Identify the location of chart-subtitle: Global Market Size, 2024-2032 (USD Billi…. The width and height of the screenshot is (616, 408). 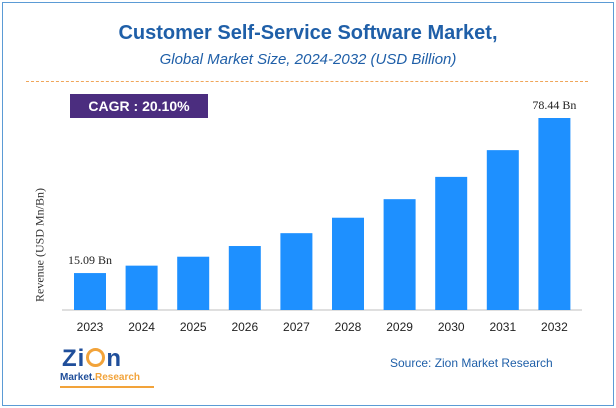
(308, 59).